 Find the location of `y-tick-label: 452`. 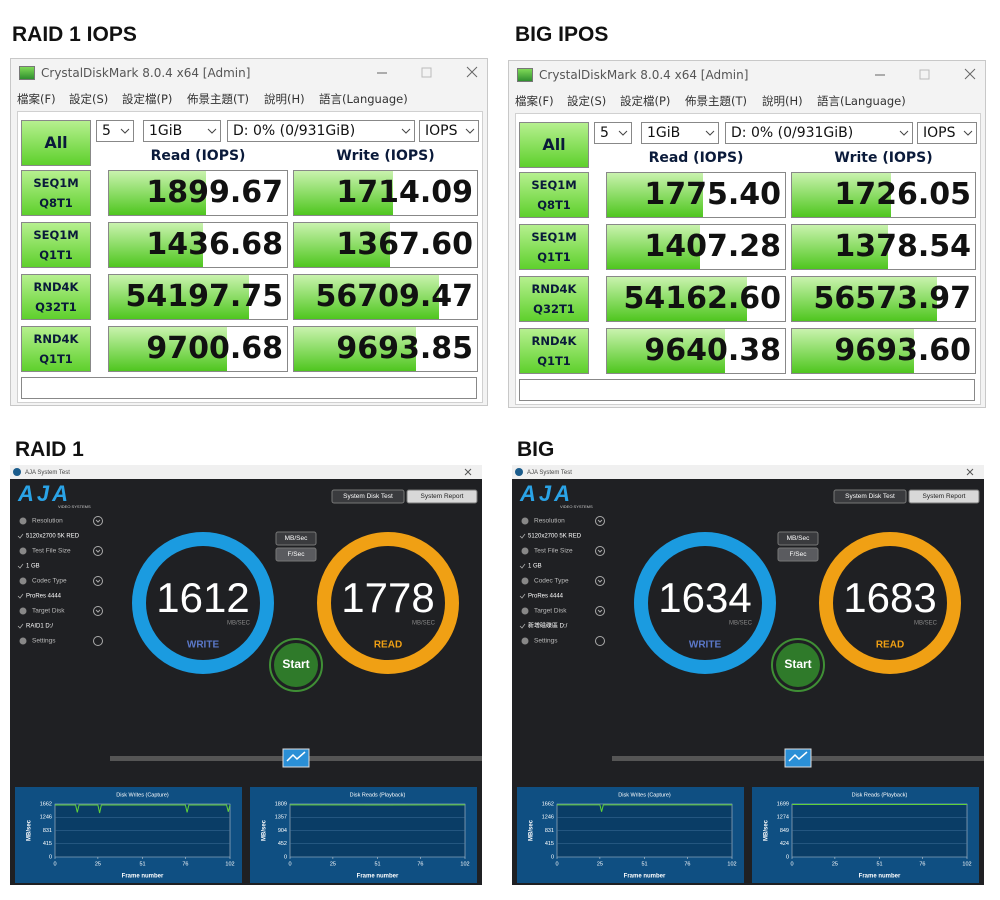

y-tick-label: 452 is located at coordinates (282, 844).